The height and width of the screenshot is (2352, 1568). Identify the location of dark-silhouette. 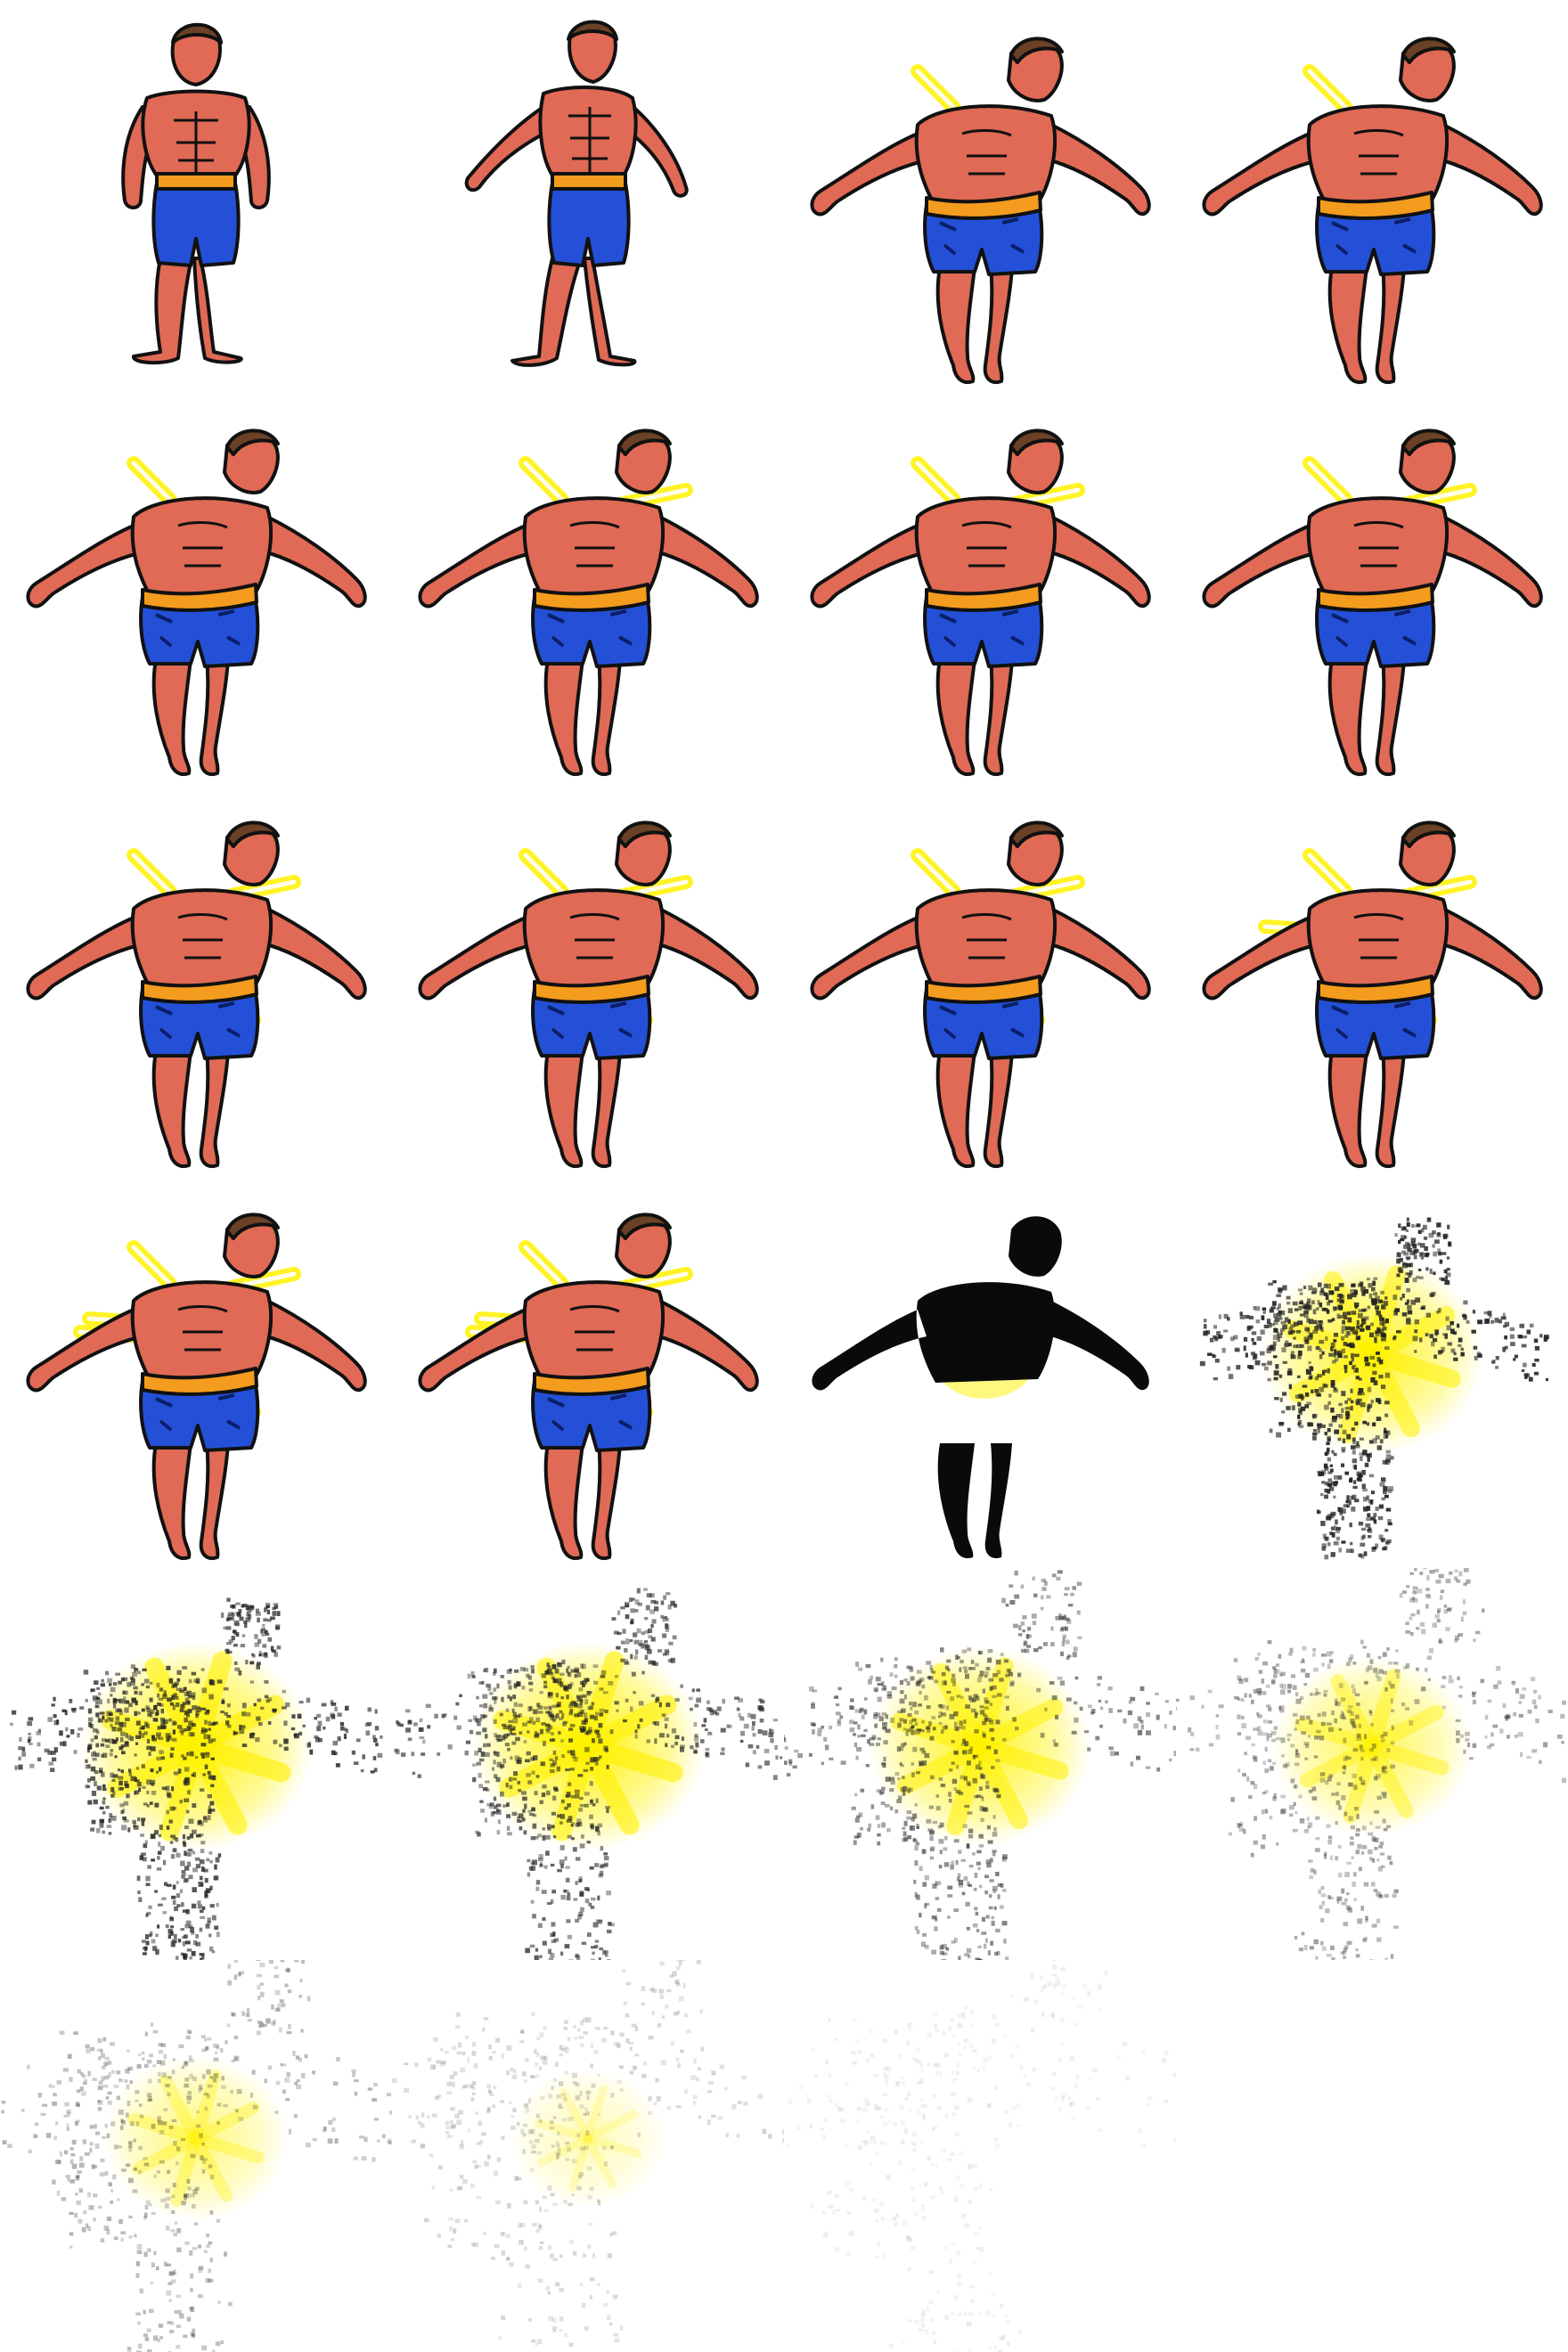
(980, 1387).